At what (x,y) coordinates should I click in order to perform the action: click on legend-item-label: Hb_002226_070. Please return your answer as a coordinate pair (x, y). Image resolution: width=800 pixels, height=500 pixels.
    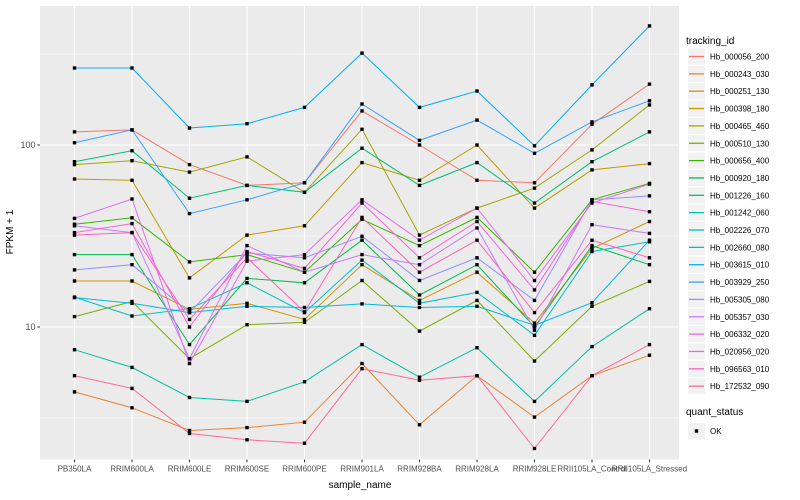
    Looking at the image, I should click on (740, 230).